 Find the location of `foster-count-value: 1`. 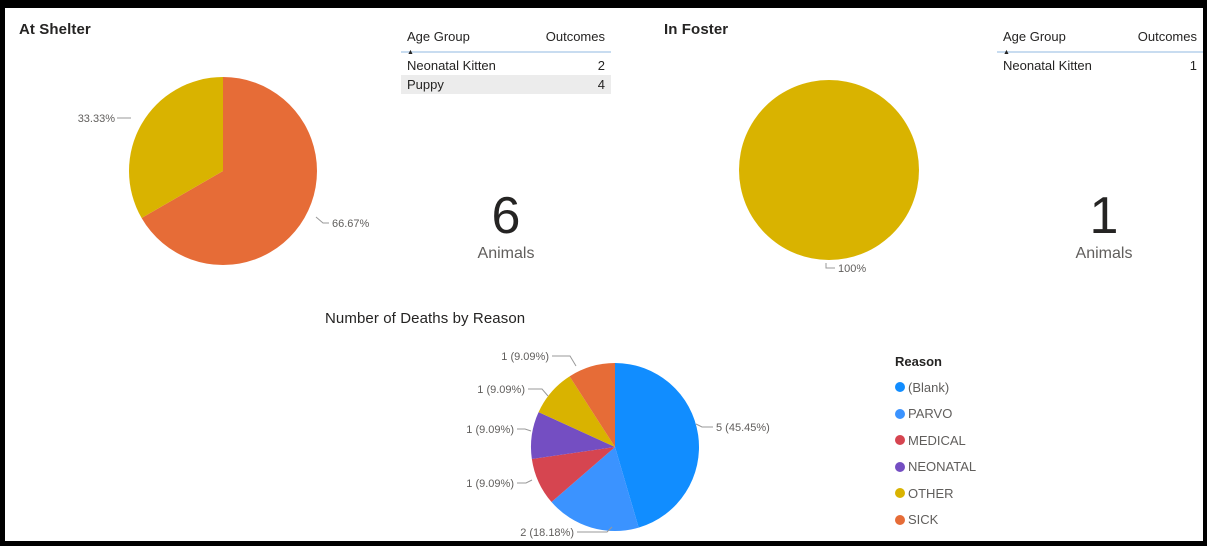

foster-count-value: 1 is located at coordinates (1104, 216).